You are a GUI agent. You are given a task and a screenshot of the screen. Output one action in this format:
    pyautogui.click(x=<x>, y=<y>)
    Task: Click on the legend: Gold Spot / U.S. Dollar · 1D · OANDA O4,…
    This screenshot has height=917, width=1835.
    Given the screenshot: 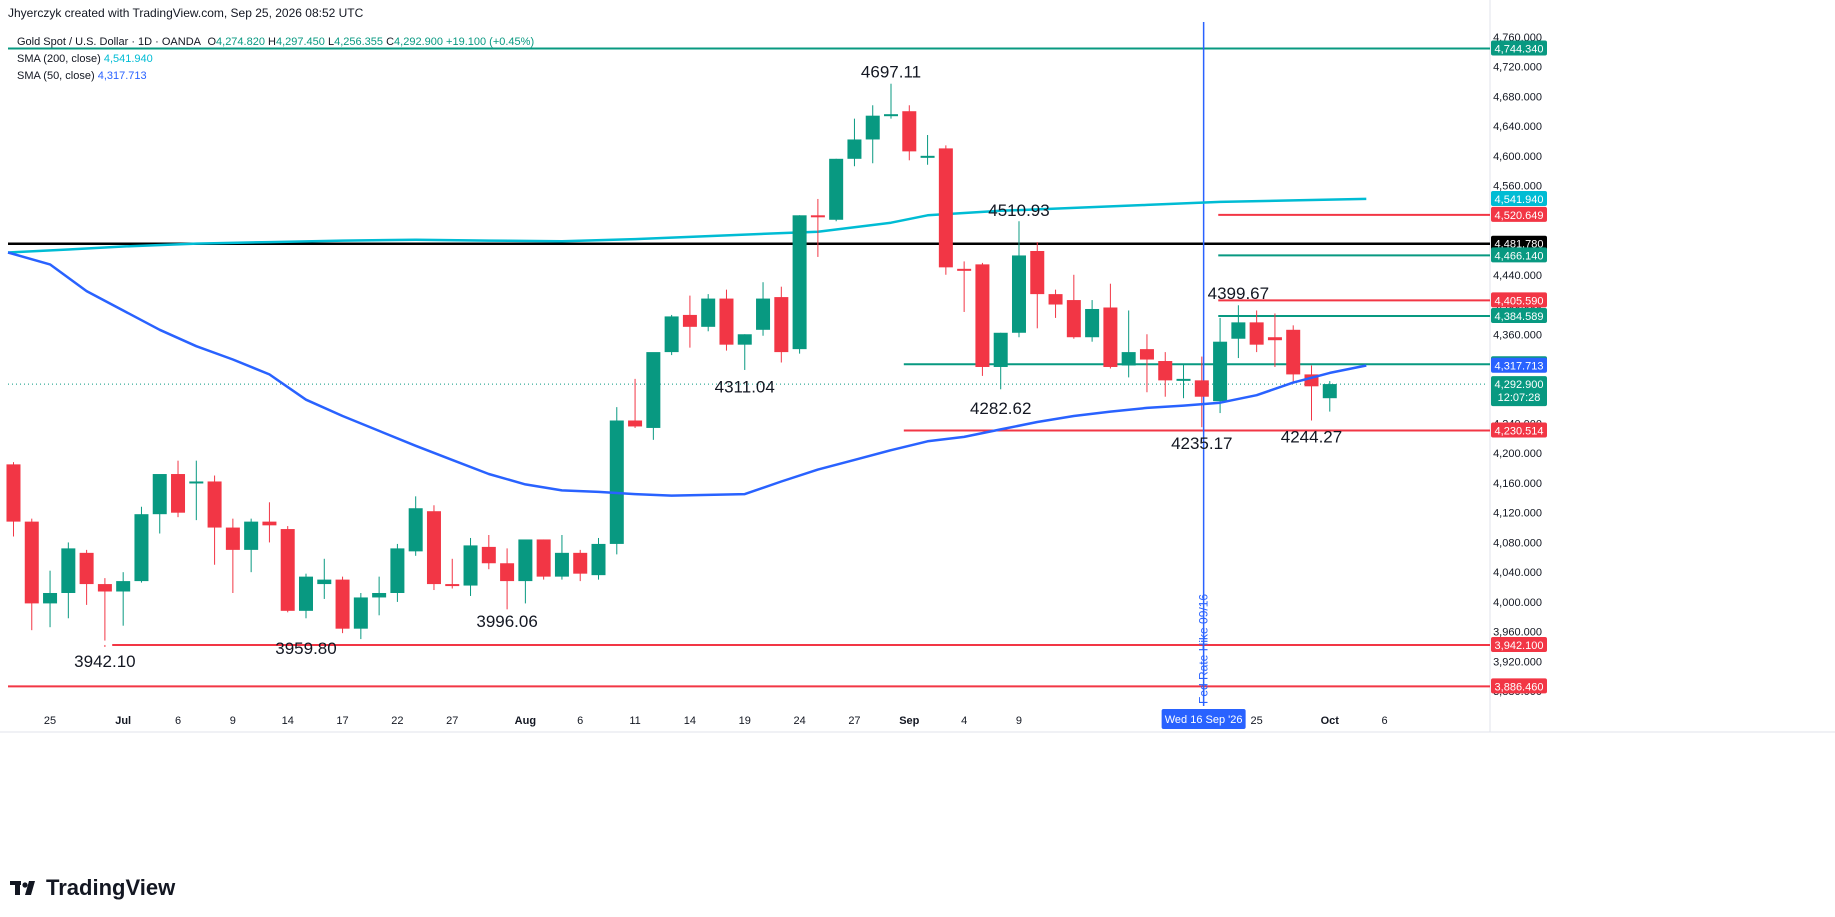 What is the action you would take?
    pyautogui.click(x=275, y=59)
    